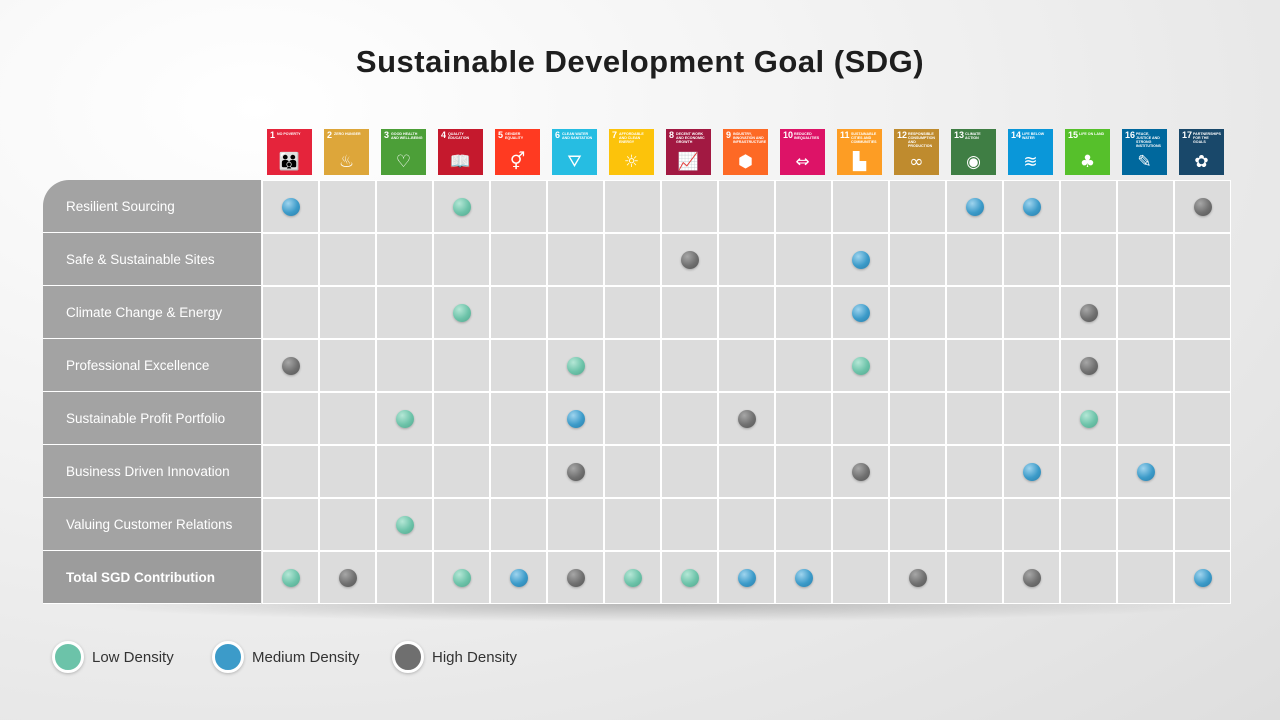 The height and width of the screenshot is (720, 1280). I want to click on tree-icon: ♣, so click(1087, 162).